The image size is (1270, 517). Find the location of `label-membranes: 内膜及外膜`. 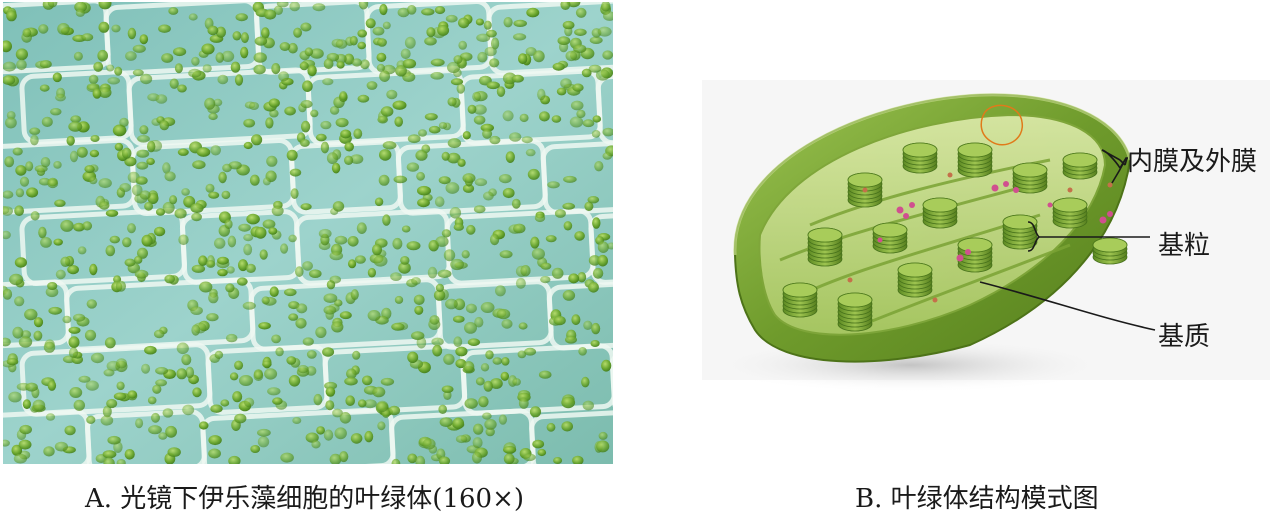

label-membranes: 内膜及外膜 is located at coordinates (1192, 162).